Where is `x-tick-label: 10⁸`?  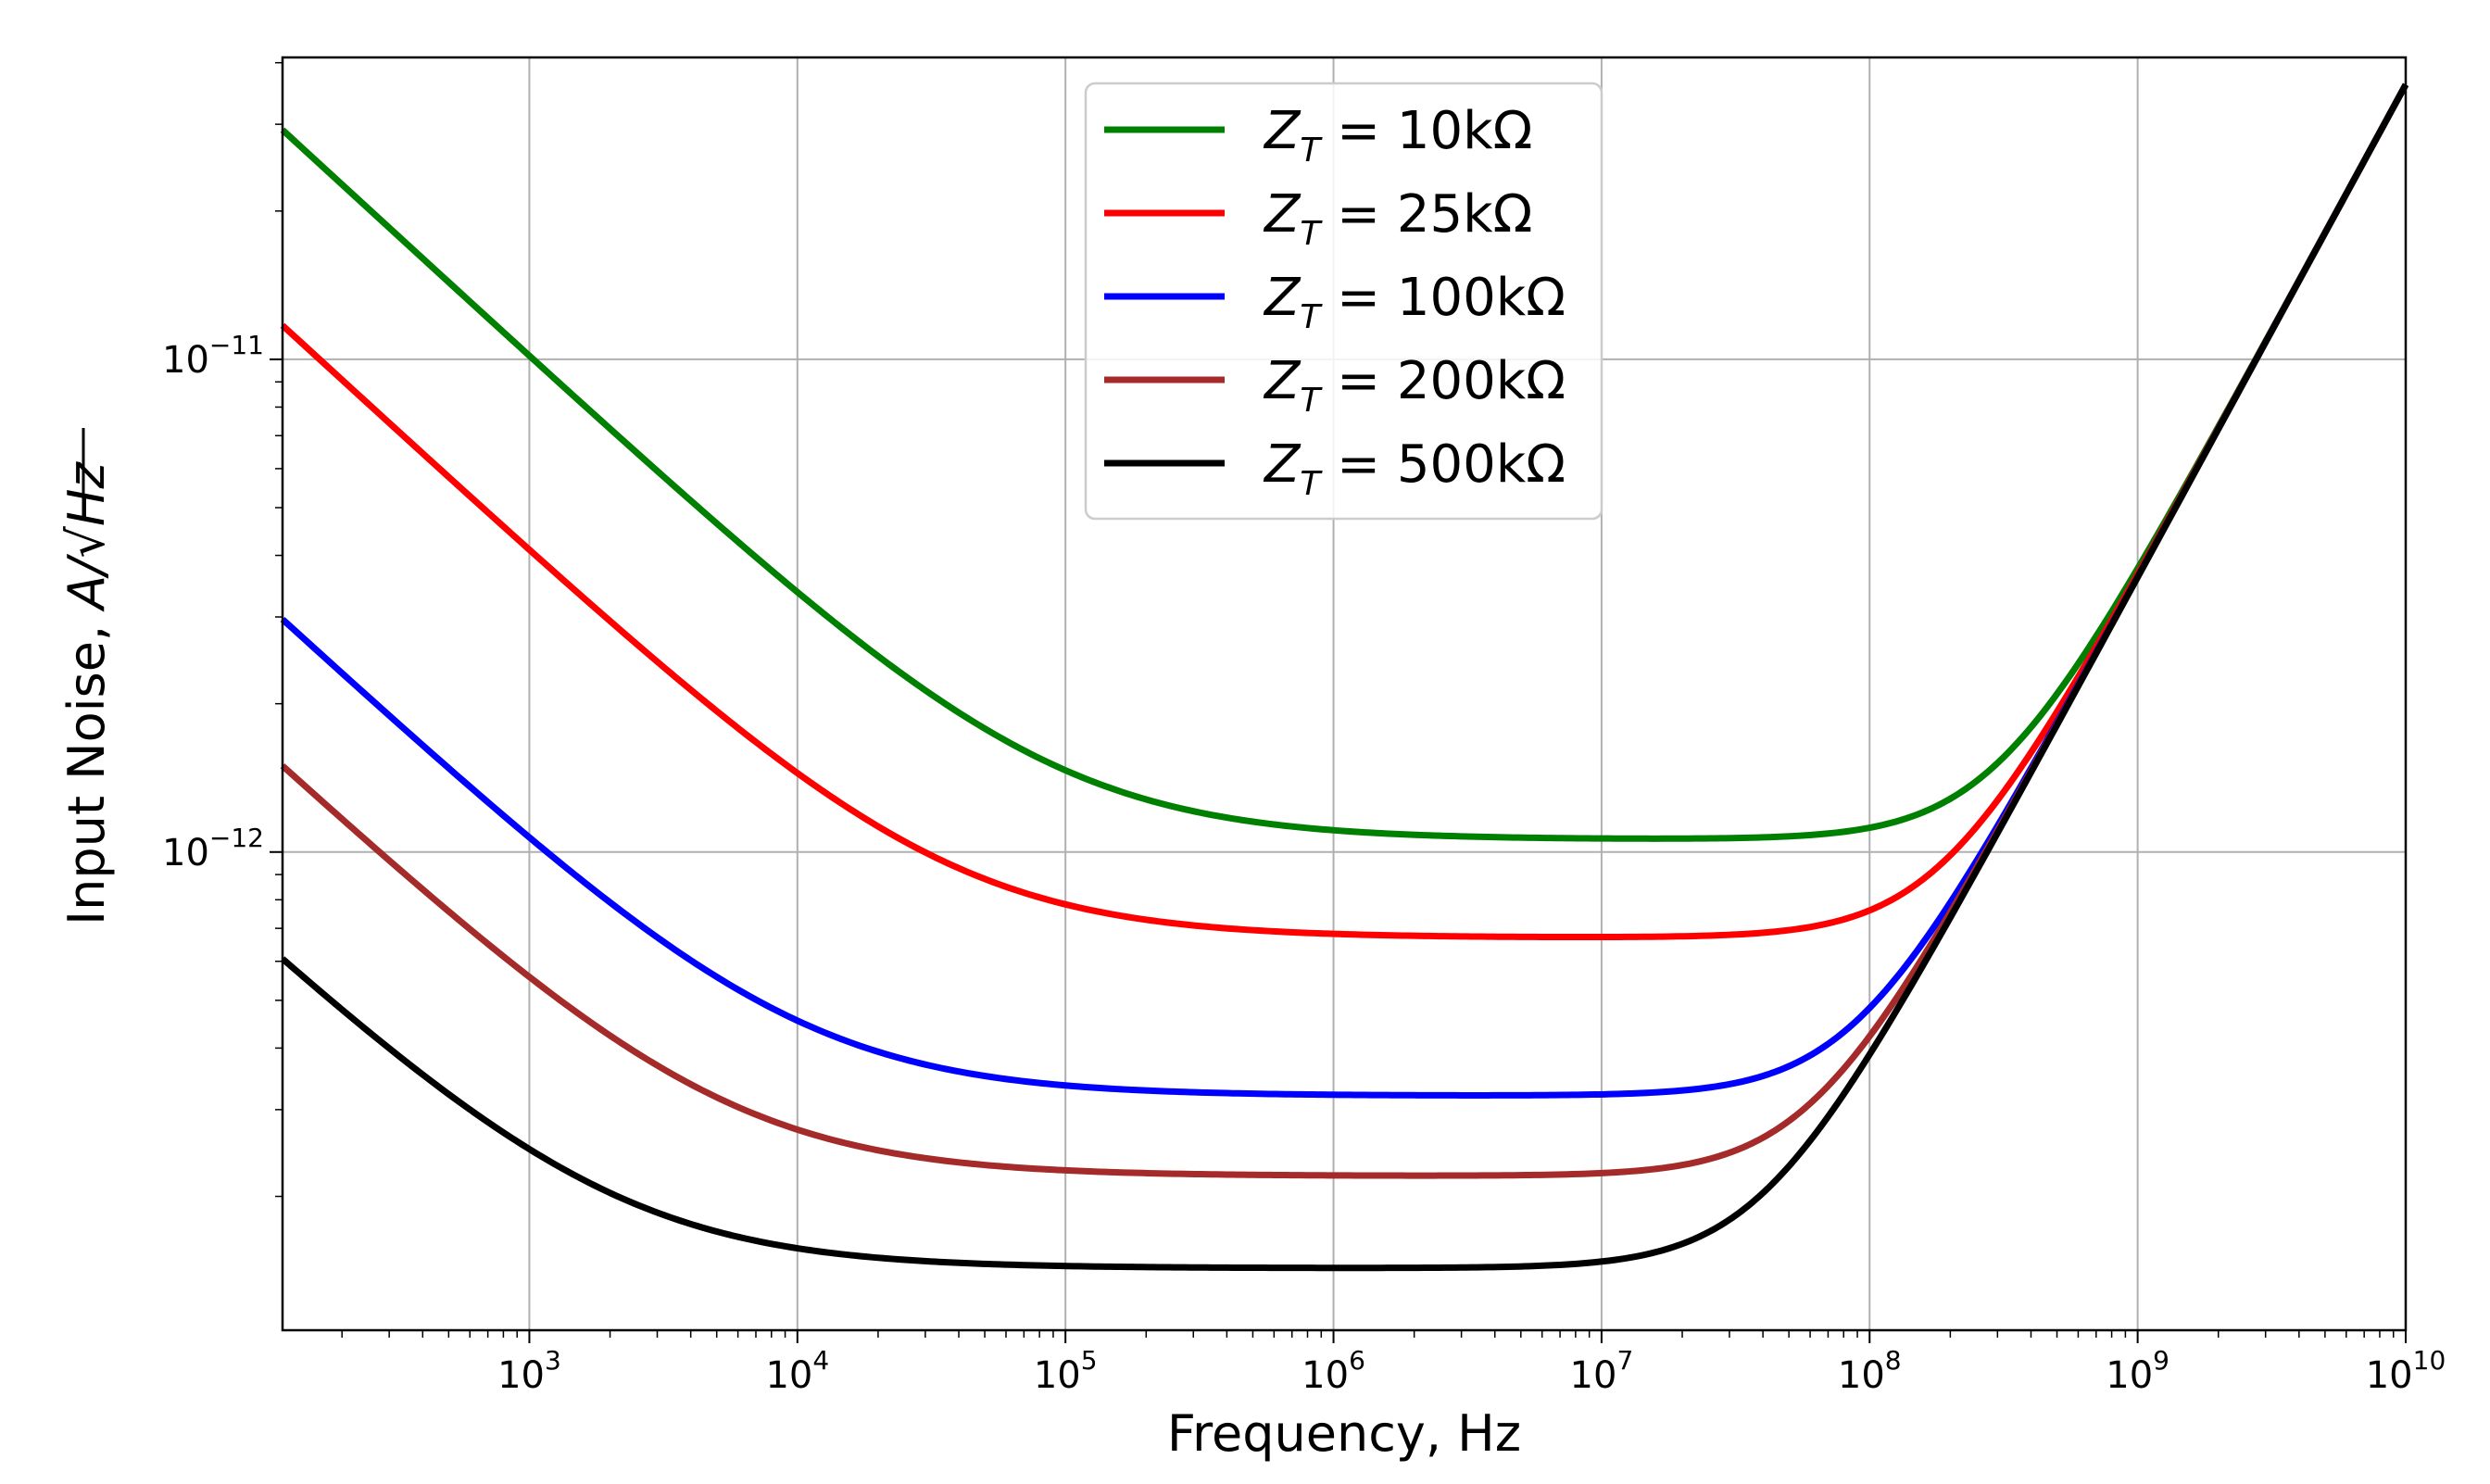 x-tick-label: 10⁸ is located at coordinates (1870, 1371).